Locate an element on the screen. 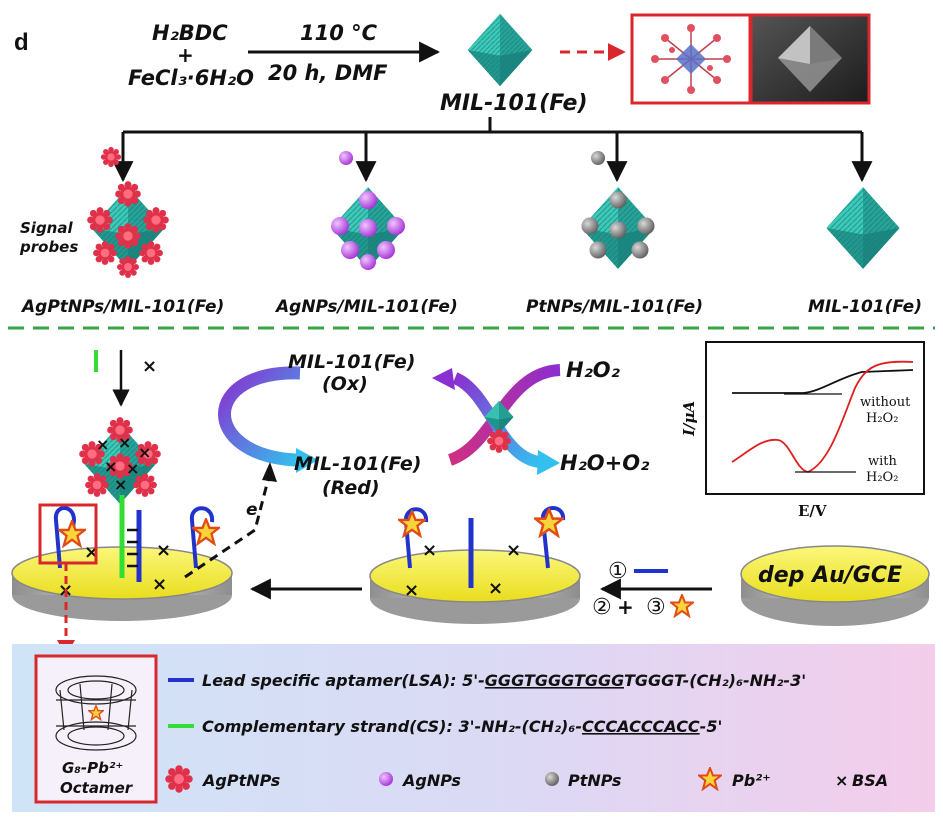  condition-temperature: 110 °C is located at coordinates (339, 33).